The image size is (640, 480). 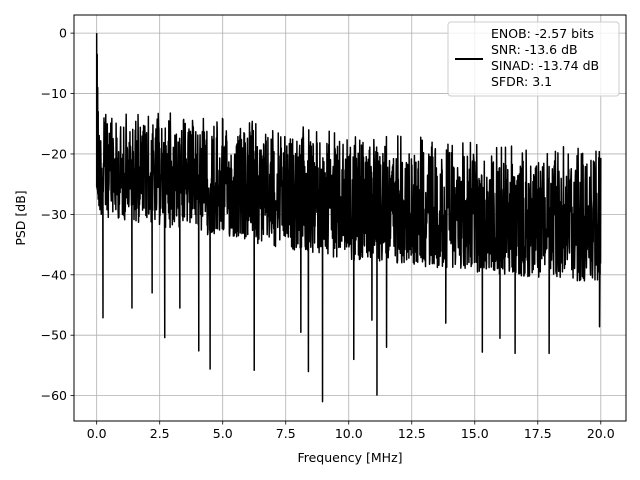 I want to click on x-tick-label: 12.5, so click(x=412, y=433).